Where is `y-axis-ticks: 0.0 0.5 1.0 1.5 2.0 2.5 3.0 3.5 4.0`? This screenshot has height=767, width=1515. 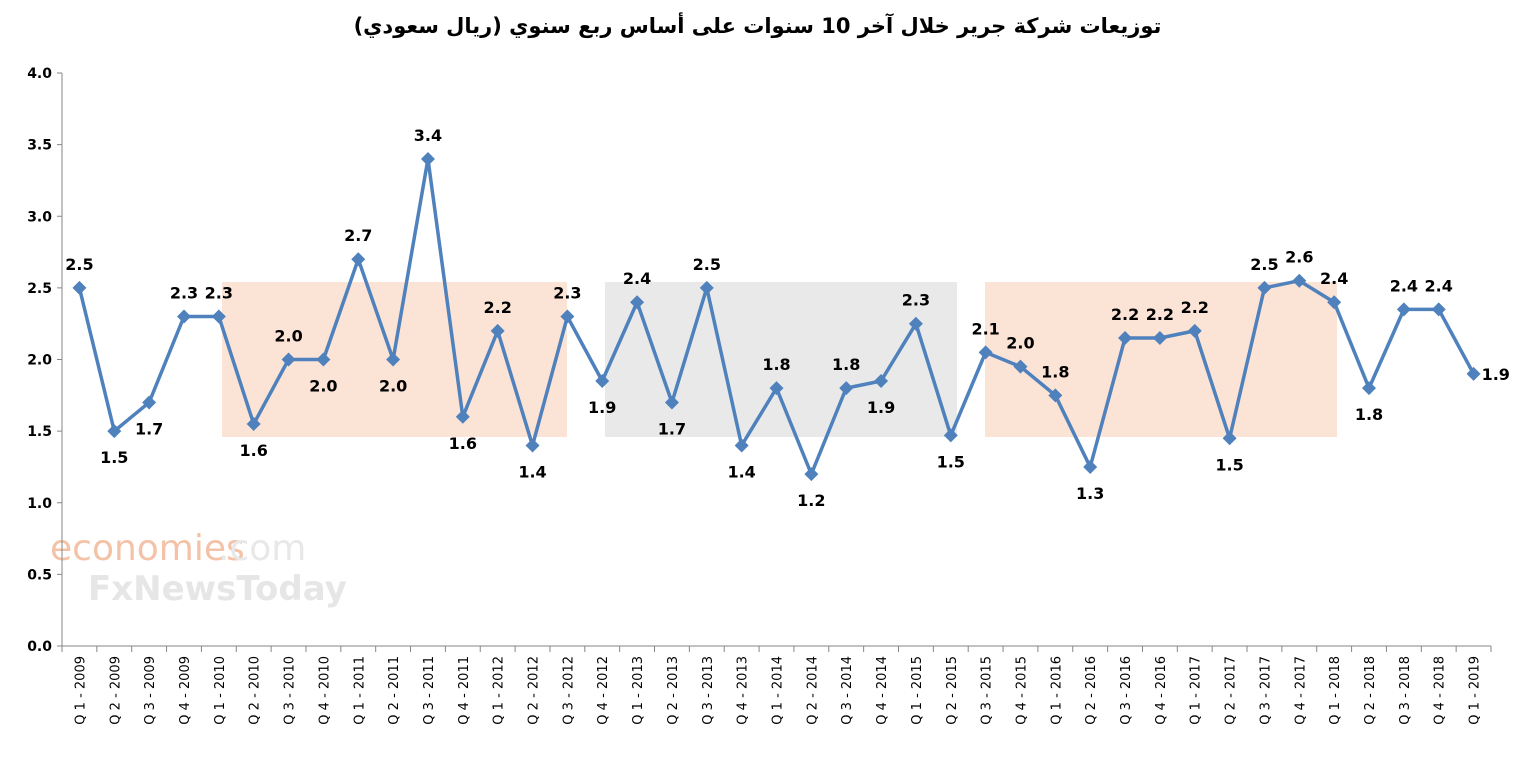
y-axis-ticks: 0.0 0.5 1.0 1.5 2.0 2.5 3.0 3.5 4.0 is located at coordinates (44, 360).